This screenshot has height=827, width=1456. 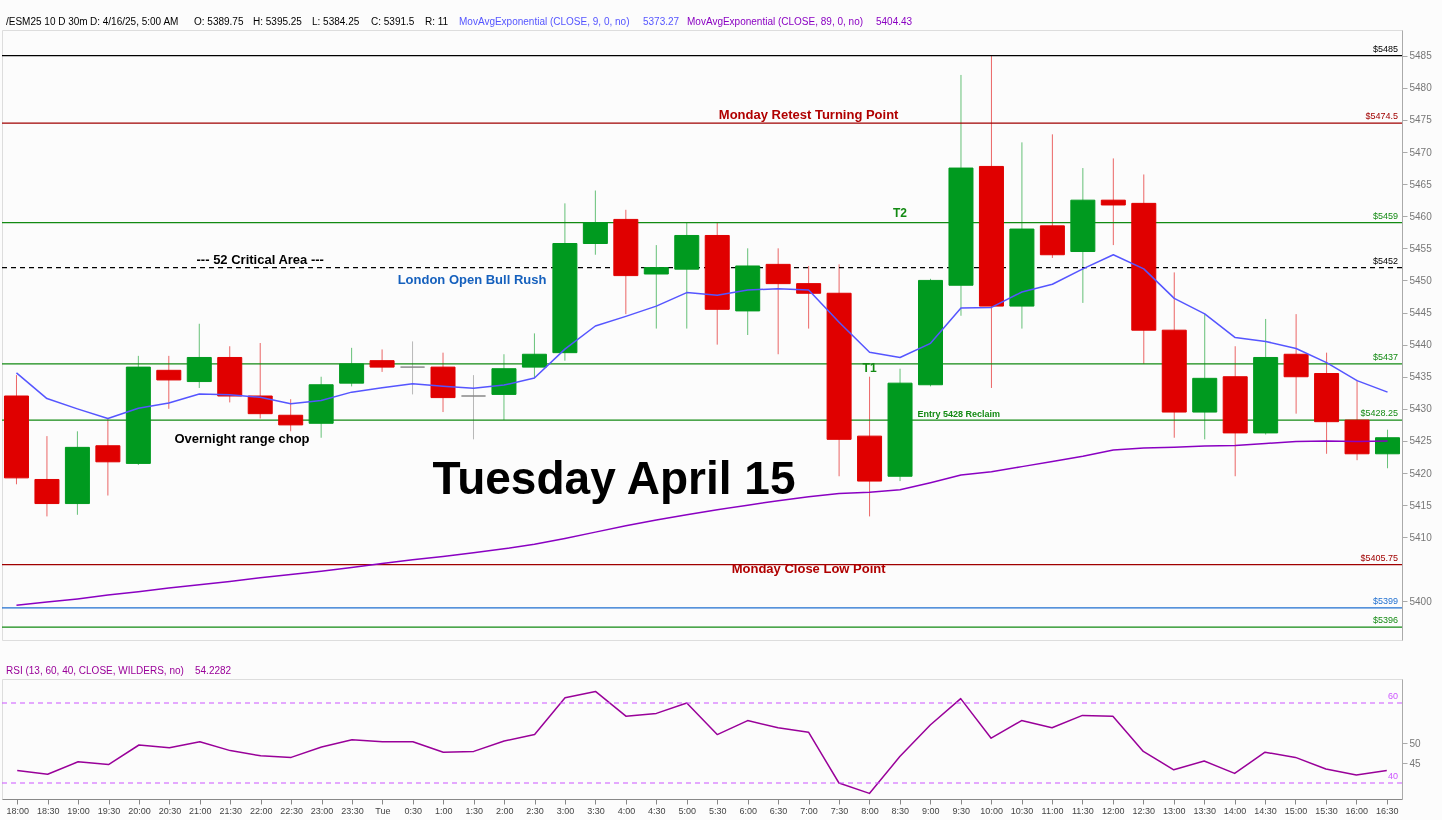 What do you see at coordinates (1421, 377) in the screenshot?
I see `y-tick-label: 5435` at bounding box center [1421, 377].